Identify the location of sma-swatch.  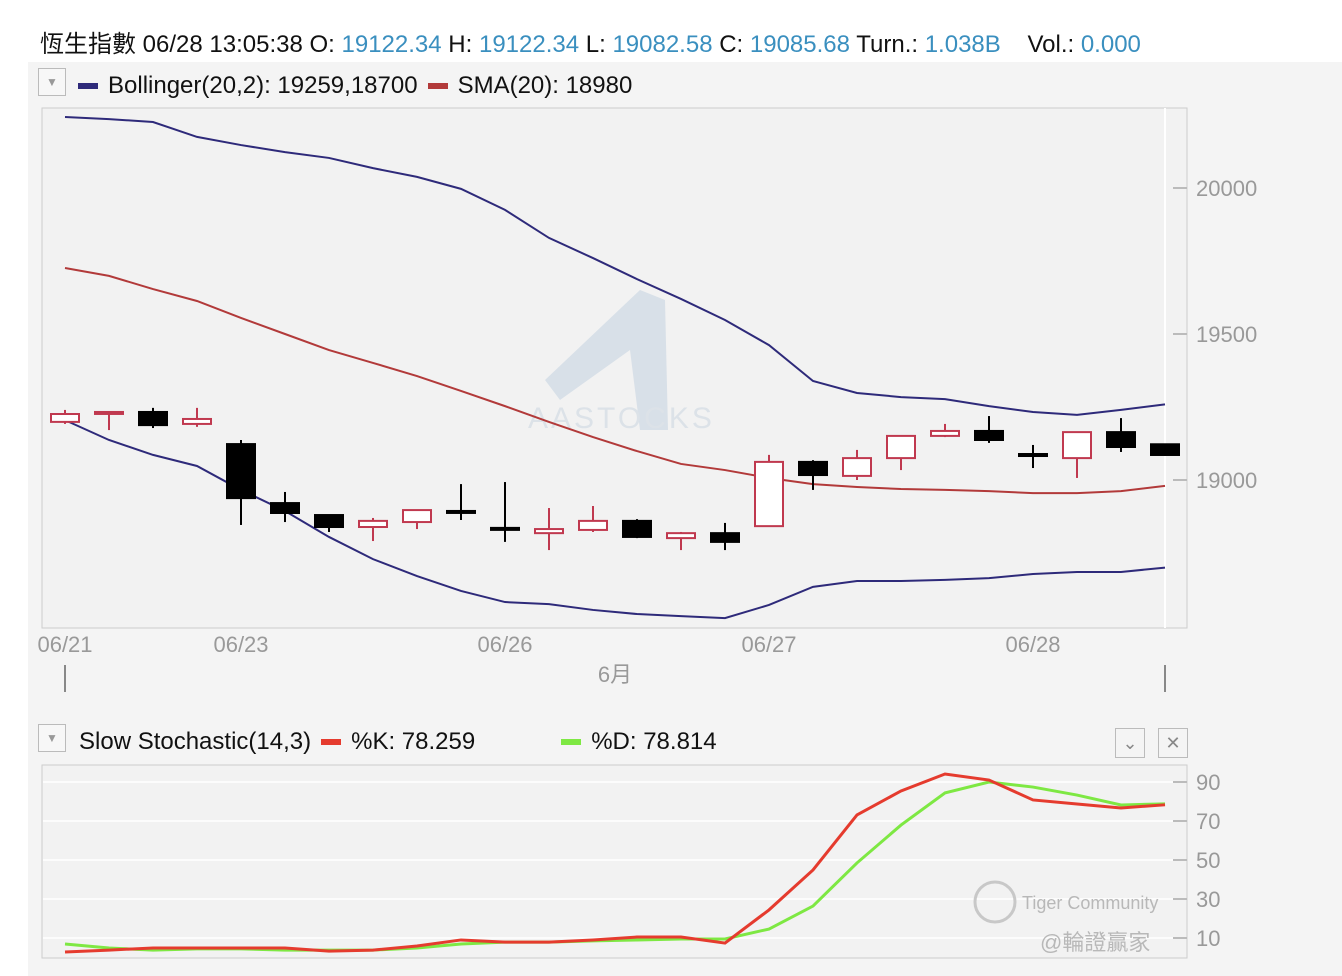
(437, 86).